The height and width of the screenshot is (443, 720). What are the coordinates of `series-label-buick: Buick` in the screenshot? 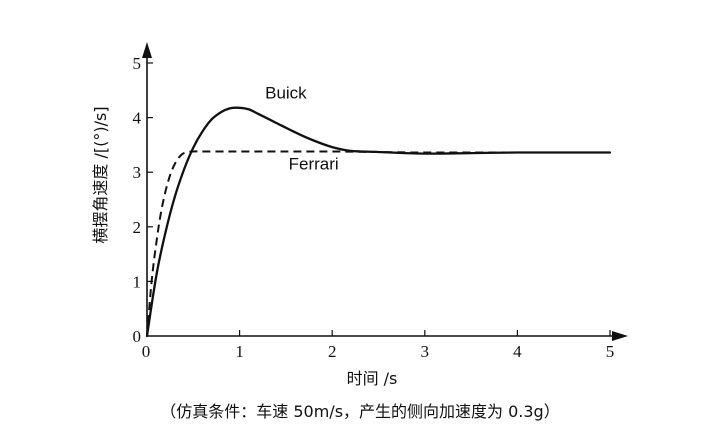 It's located at (286, 92).